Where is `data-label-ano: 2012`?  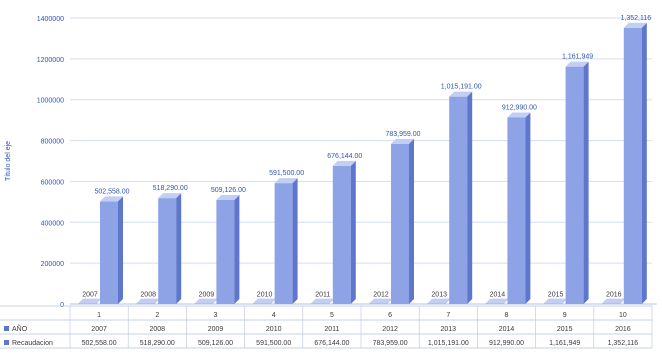 data-label-ano: 2012 is located at coordinates (381, 295).